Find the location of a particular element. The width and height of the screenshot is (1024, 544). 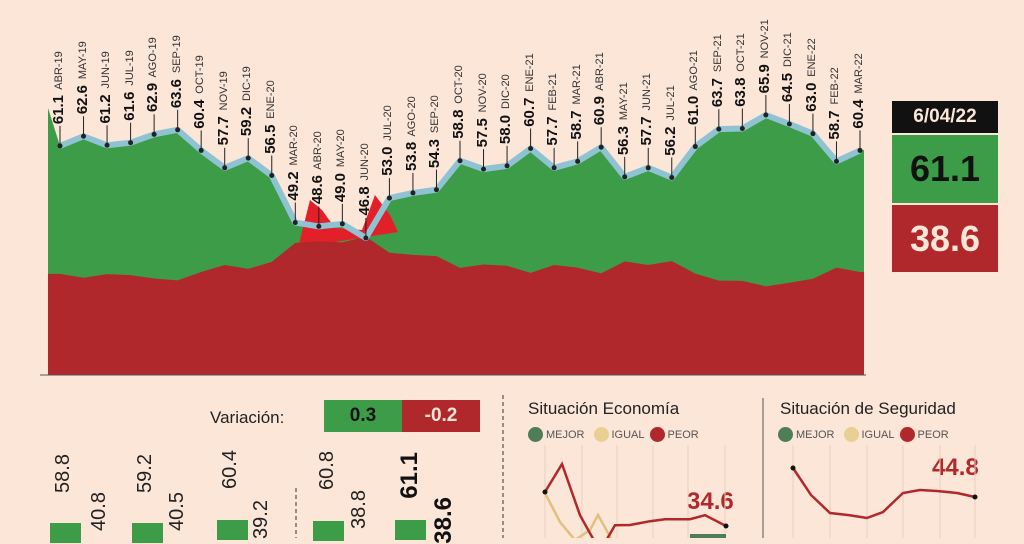

point-value: 64.5 is located at coordinates (788, 87).